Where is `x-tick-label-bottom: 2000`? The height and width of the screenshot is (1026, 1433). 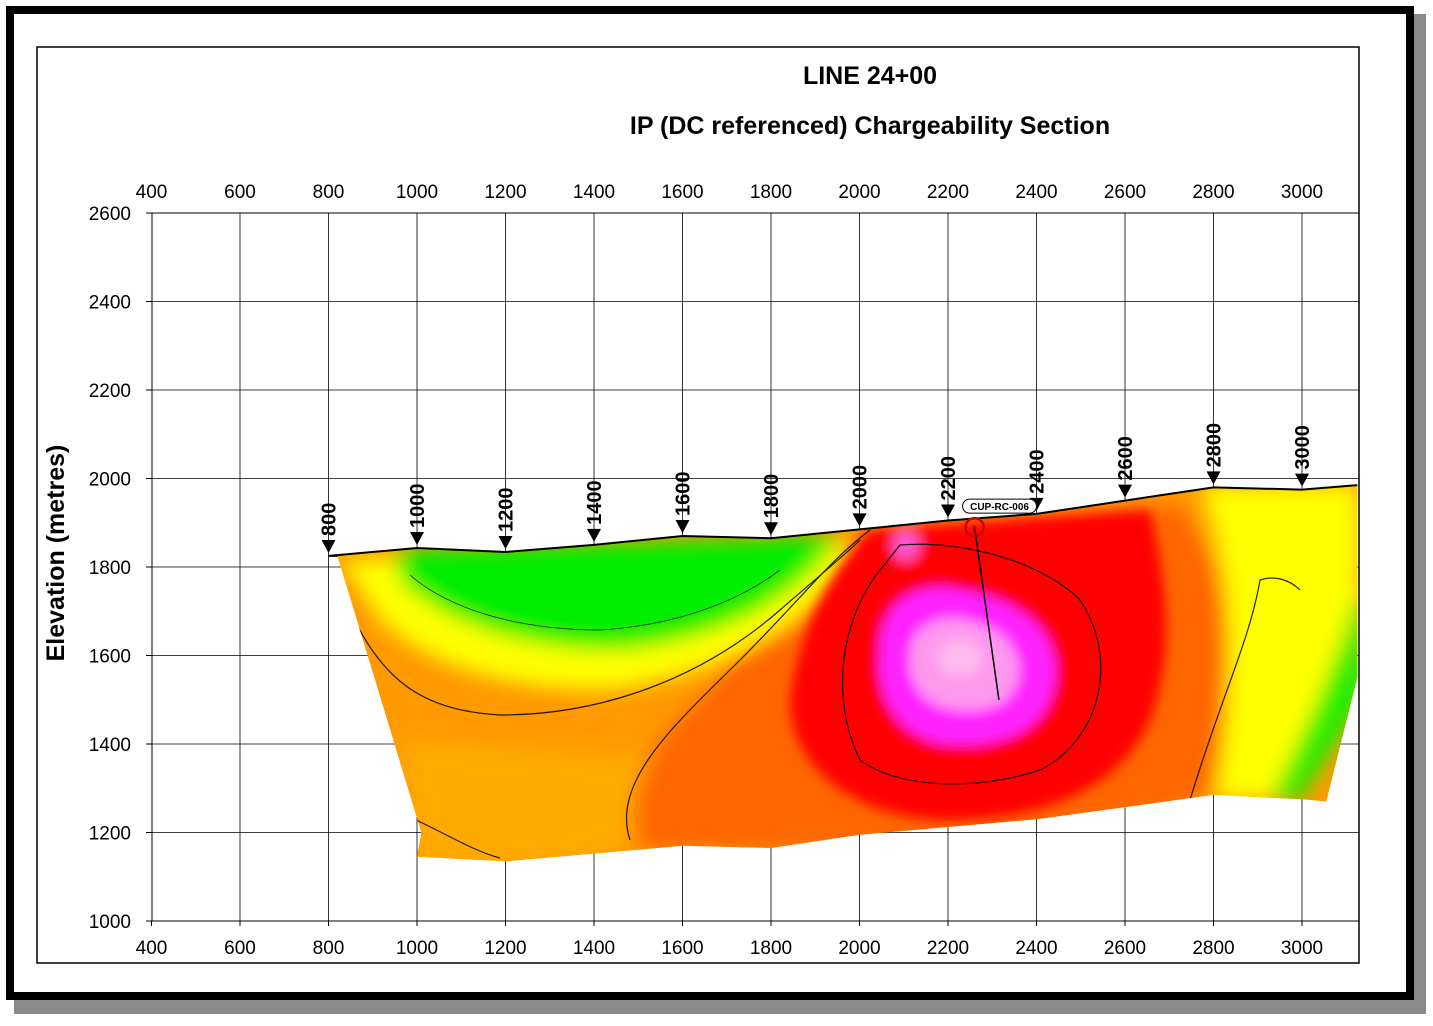
x-tick-label-bottom: 2000 is located at coordinates (859, 948).